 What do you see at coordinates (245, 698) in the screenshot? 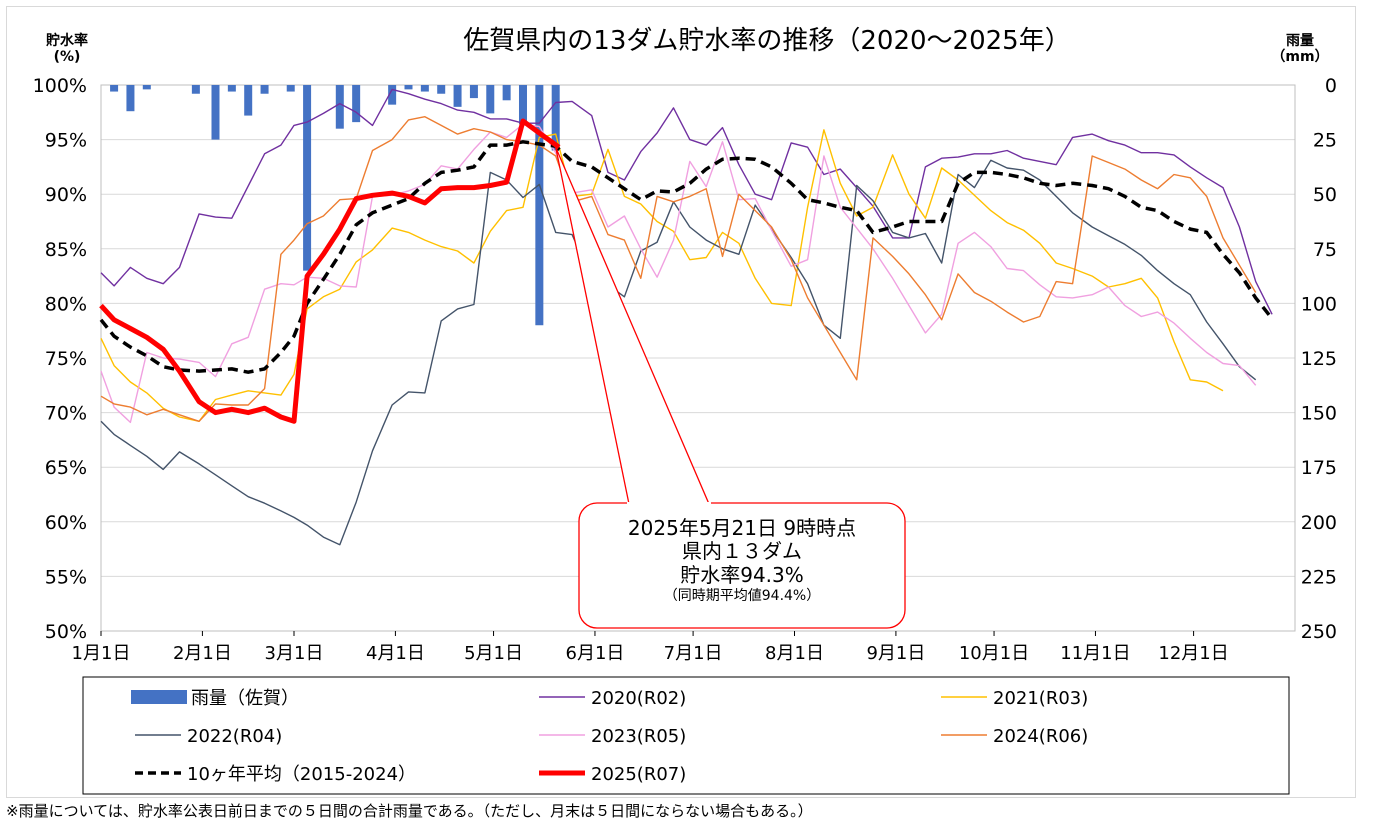
I see `legend-label: 雨量（佐賀）` at bounding box center [245, 698].